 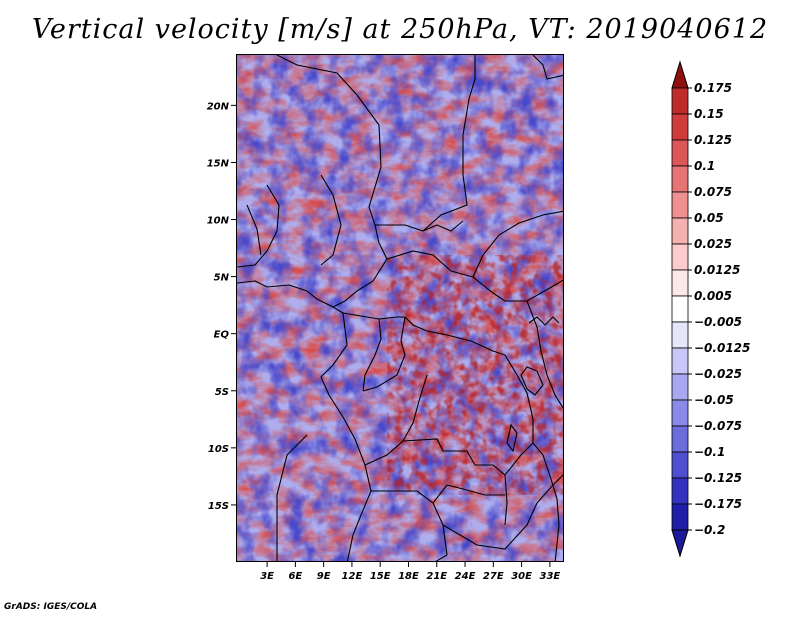 What do you see at coordinates (717, 270) in the screenshot?
I see `colorbar-label: 0.0125` at bounding box center [717, 270].